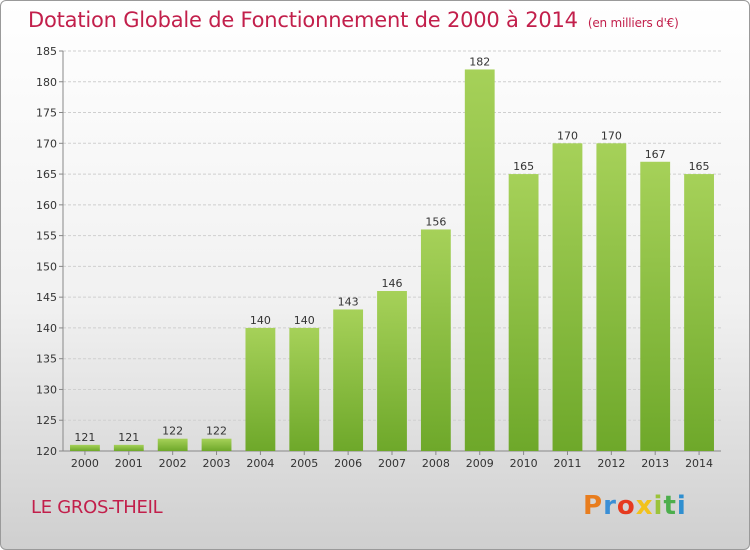  Describe the element at coordinates (655, 154) in the screenshot. I see `bar-value-label: 167` at that location.